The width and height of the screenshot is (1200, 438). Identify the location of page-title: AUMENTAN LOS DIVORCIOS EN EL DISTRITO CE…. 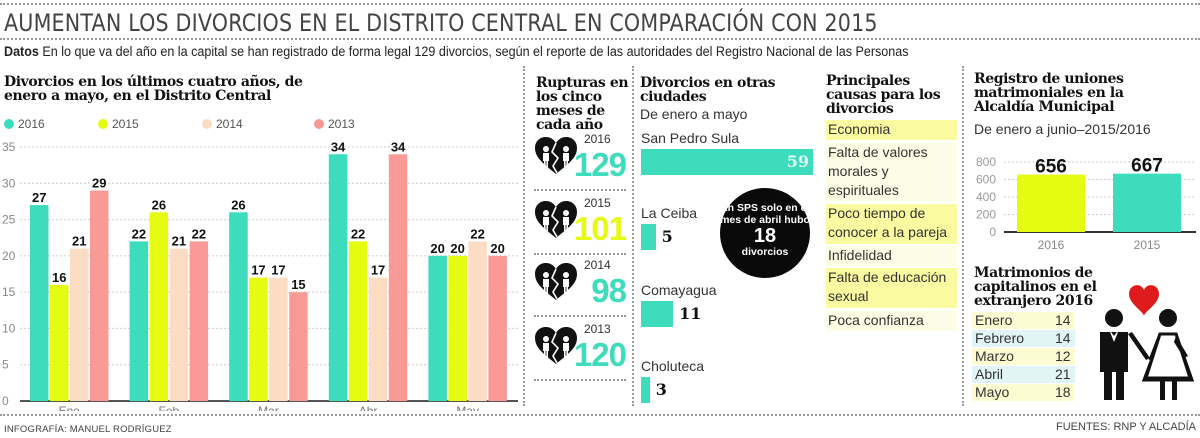
(441, 23).